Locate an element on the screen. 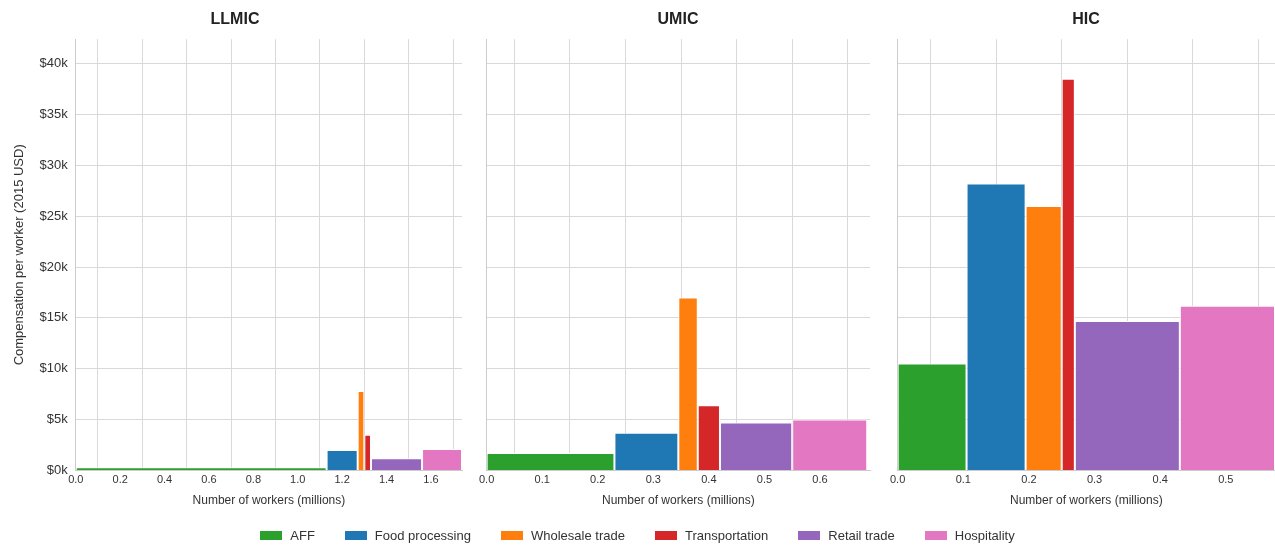 Image resolution: width=1275 pixels, height=548 pixels. chart-title: UMIC is located at coordinates (678, 19).